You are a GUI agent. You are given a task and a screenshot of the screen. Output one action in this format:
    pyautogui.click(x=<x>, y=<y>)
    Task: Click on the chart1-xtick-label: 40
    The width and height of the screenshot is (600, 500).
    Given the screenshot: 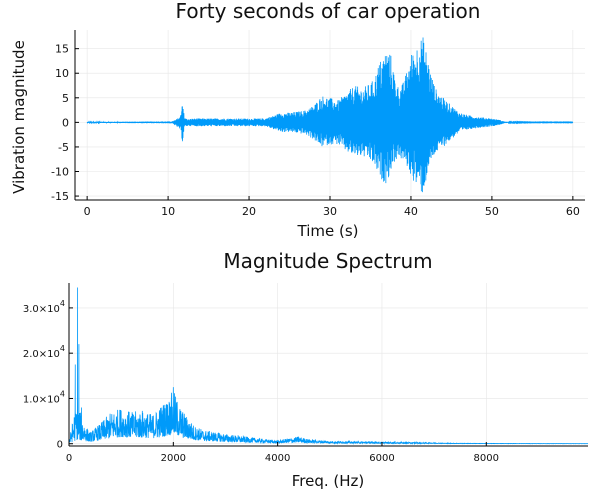 What is the action you would take?
    pyautogui.click(x=411, y=211)
    